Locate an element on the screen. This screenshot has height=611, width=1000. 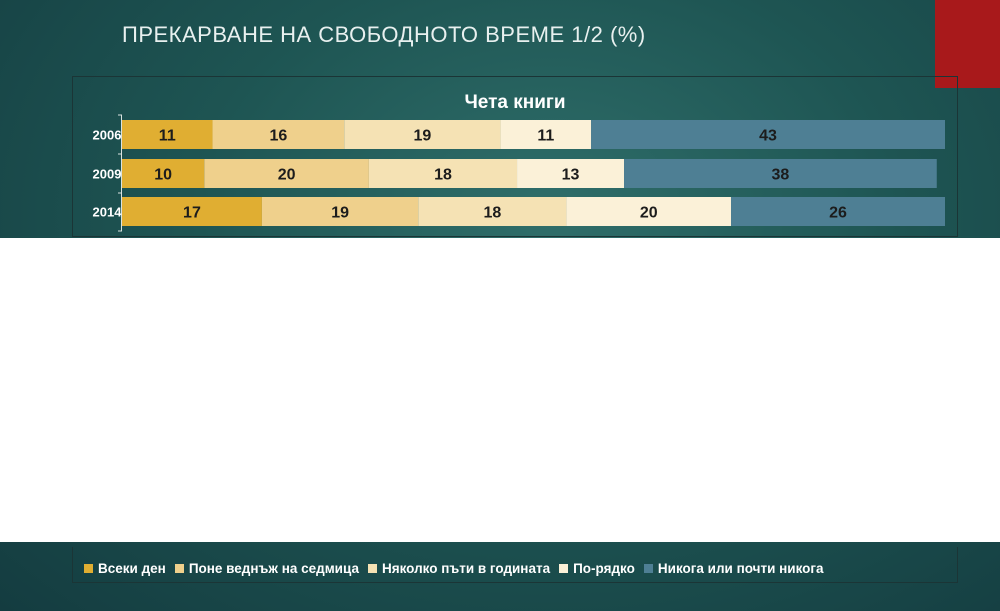
legend-label: По-рядко is located at coordinates (604, 568).